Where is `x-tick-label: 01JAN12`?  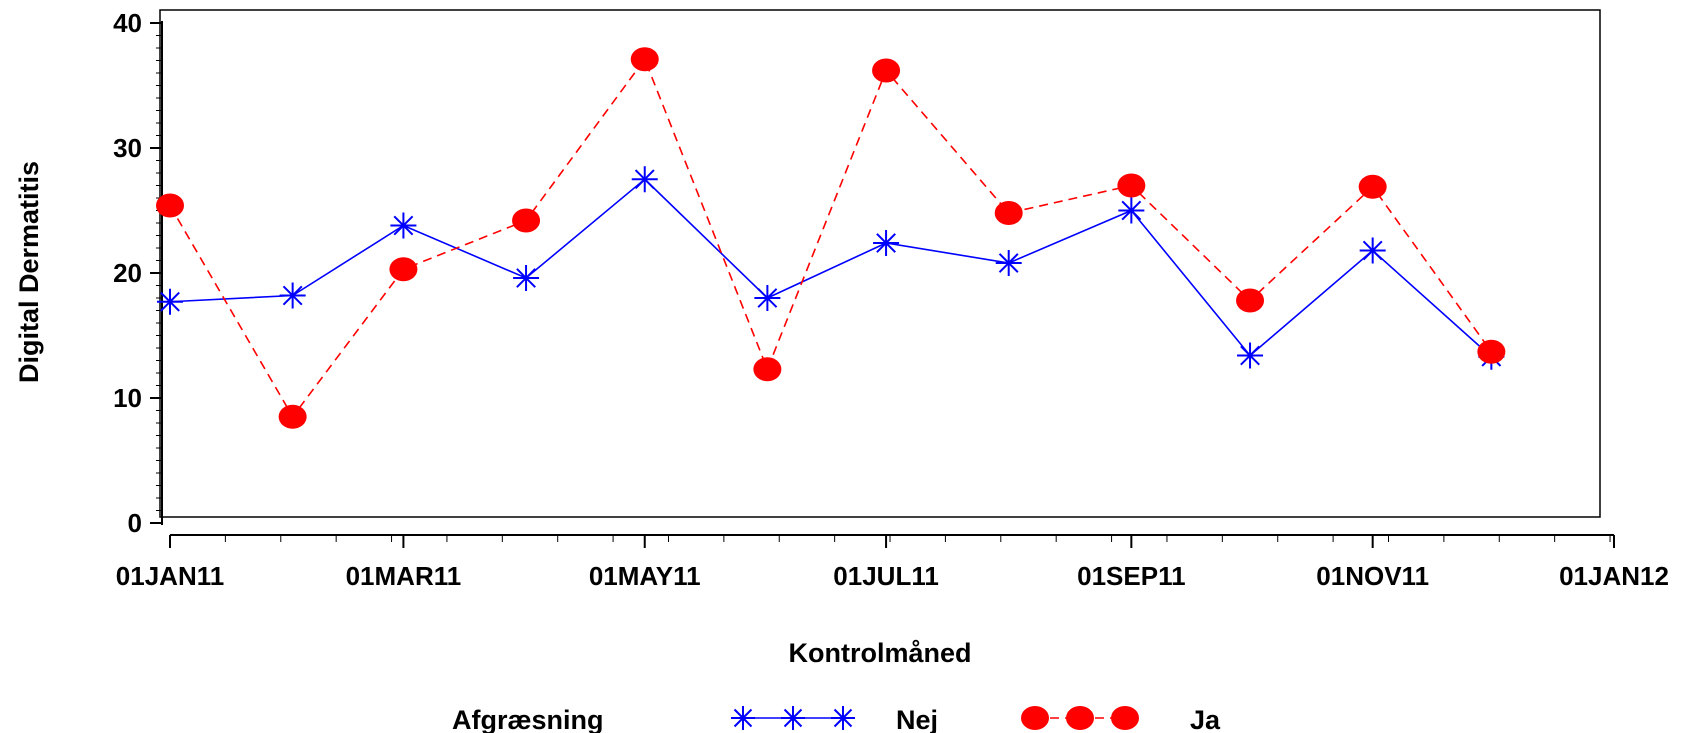
x-tick-label: 01JAN12 is located at coordinates (1614, 576).